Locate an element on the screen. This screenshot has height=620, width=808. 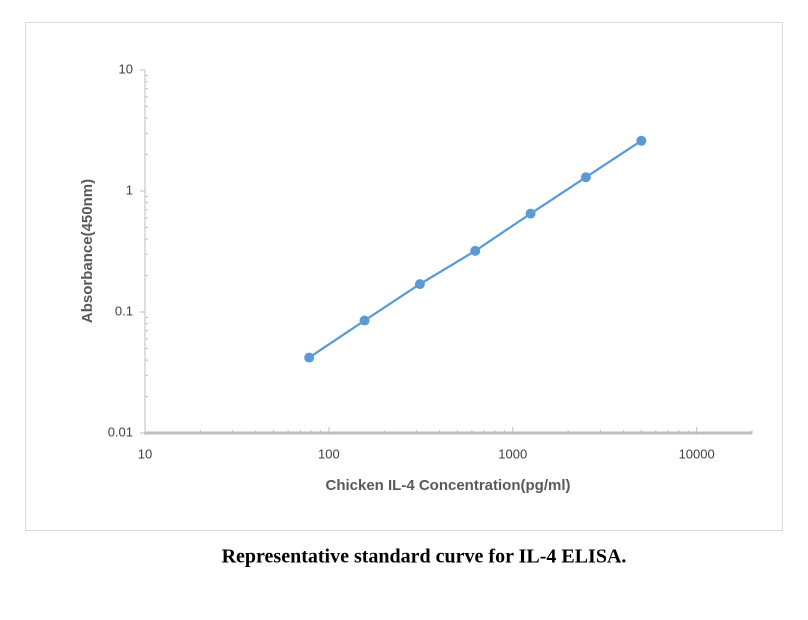
x-axis-label: Chicken IL-4 Concentration(pg/ml) is located at coordinates (447, 485).